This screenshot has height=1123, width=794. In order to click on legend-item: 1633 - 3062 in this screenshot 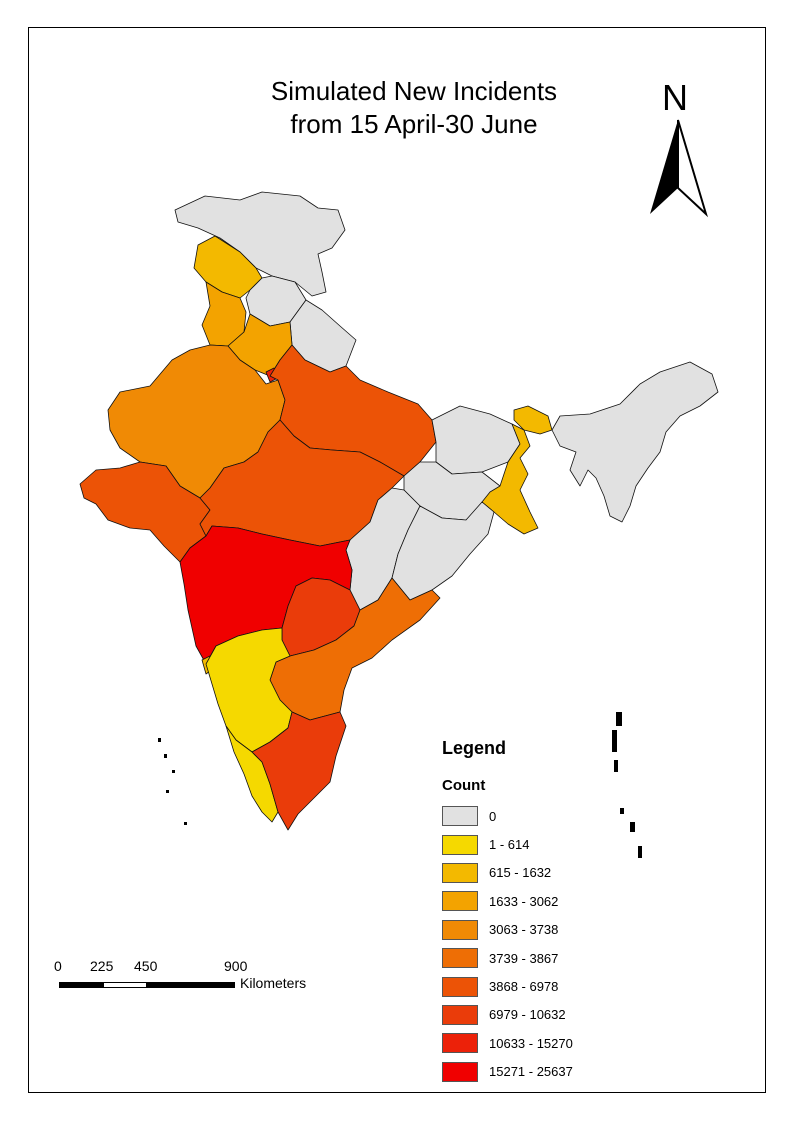, I will do `click(592, 901)`.